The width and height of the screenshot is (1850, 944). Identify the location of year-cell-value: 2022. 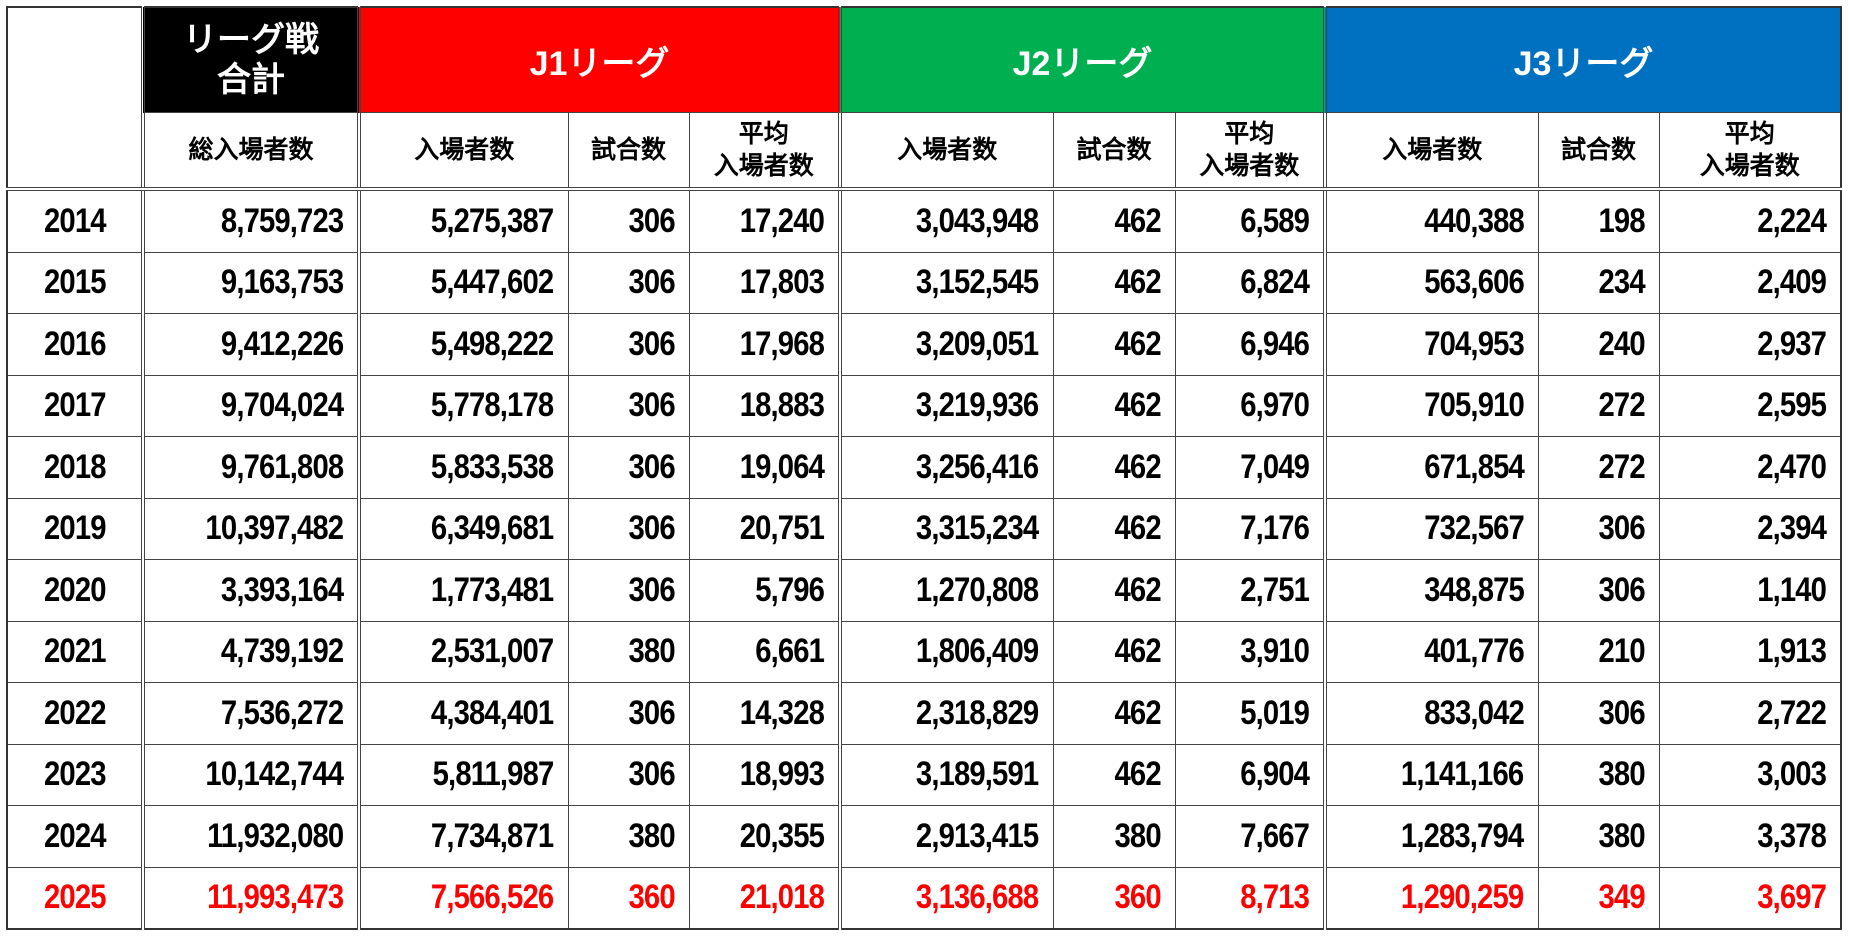
(74, 712).